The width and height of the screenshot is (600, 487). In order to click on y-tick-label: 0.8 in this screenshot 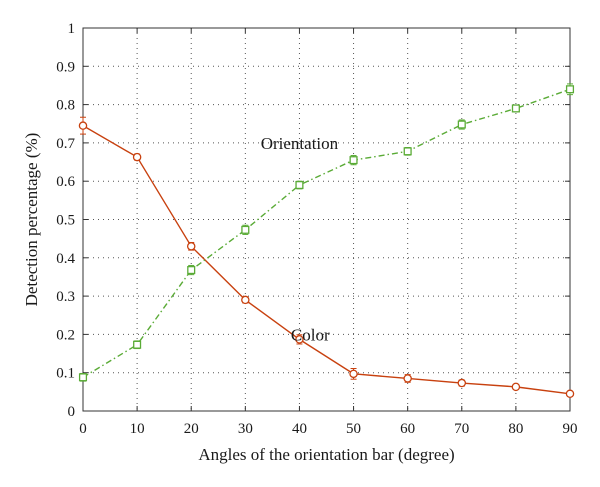, I will do `click(65, 106)`.